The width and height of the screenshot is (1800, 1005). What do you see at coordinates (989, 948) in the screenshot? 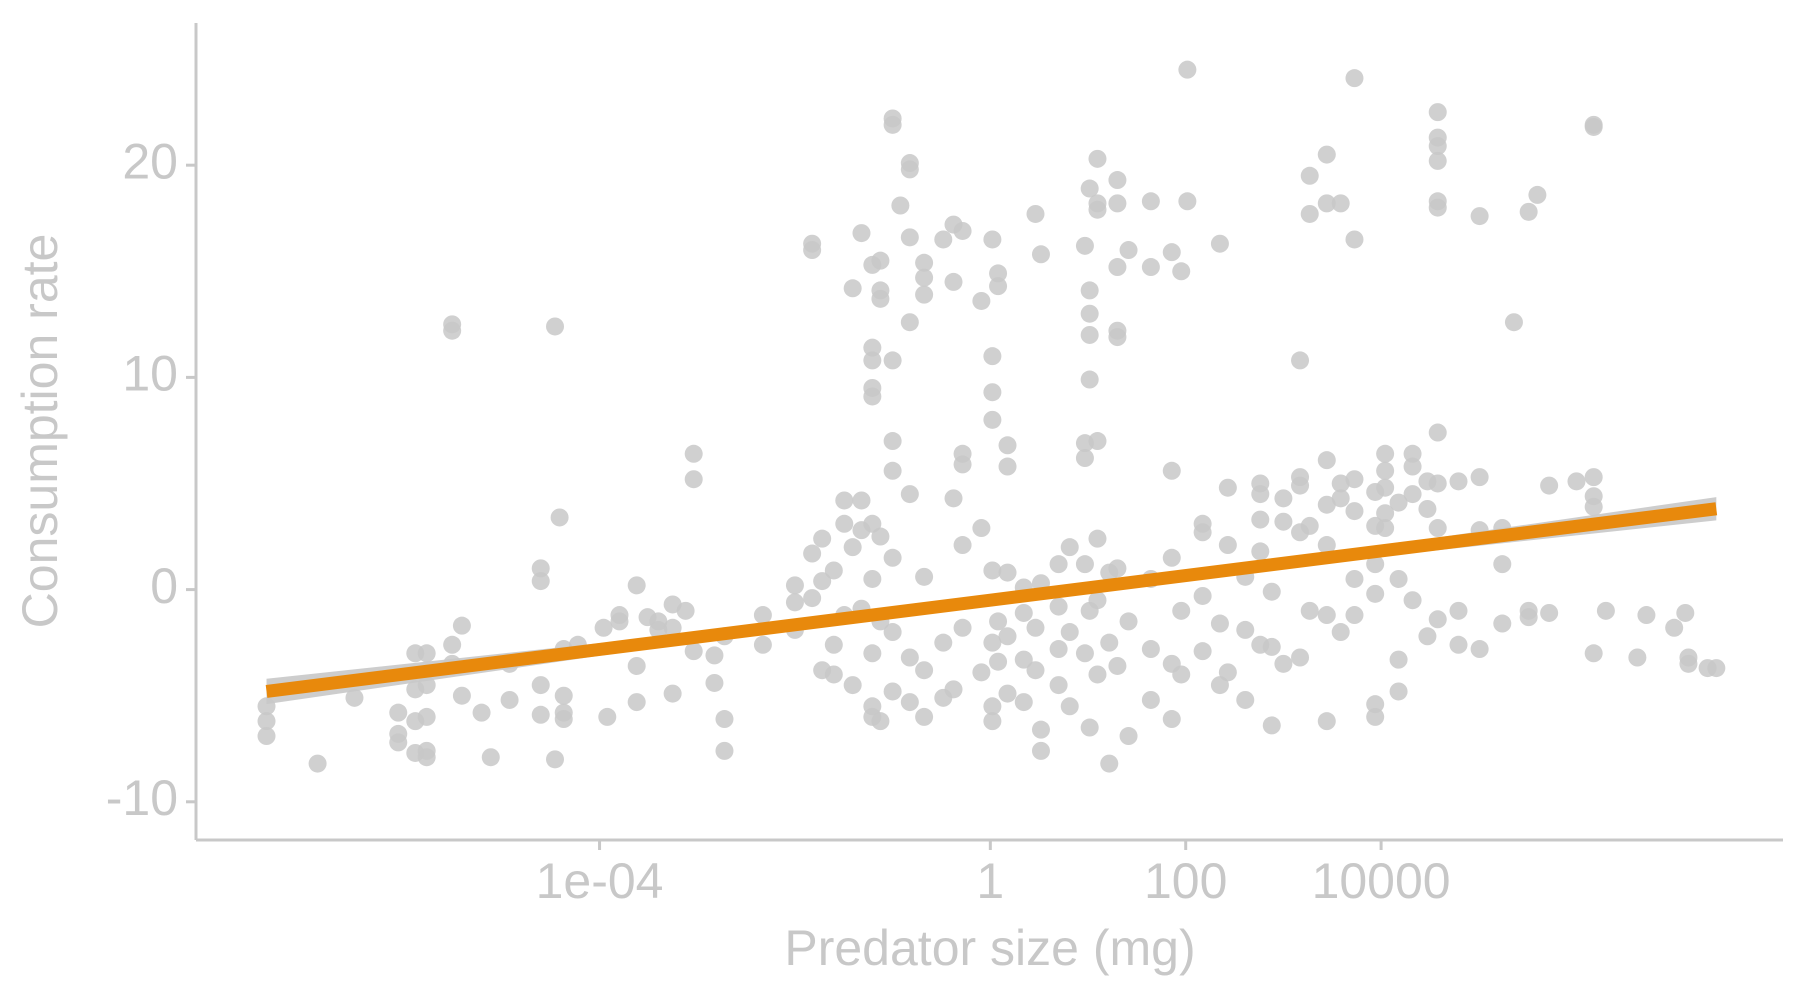
I see `x-axis-title: Predator size (mg)` at bounding box center [989, 948].